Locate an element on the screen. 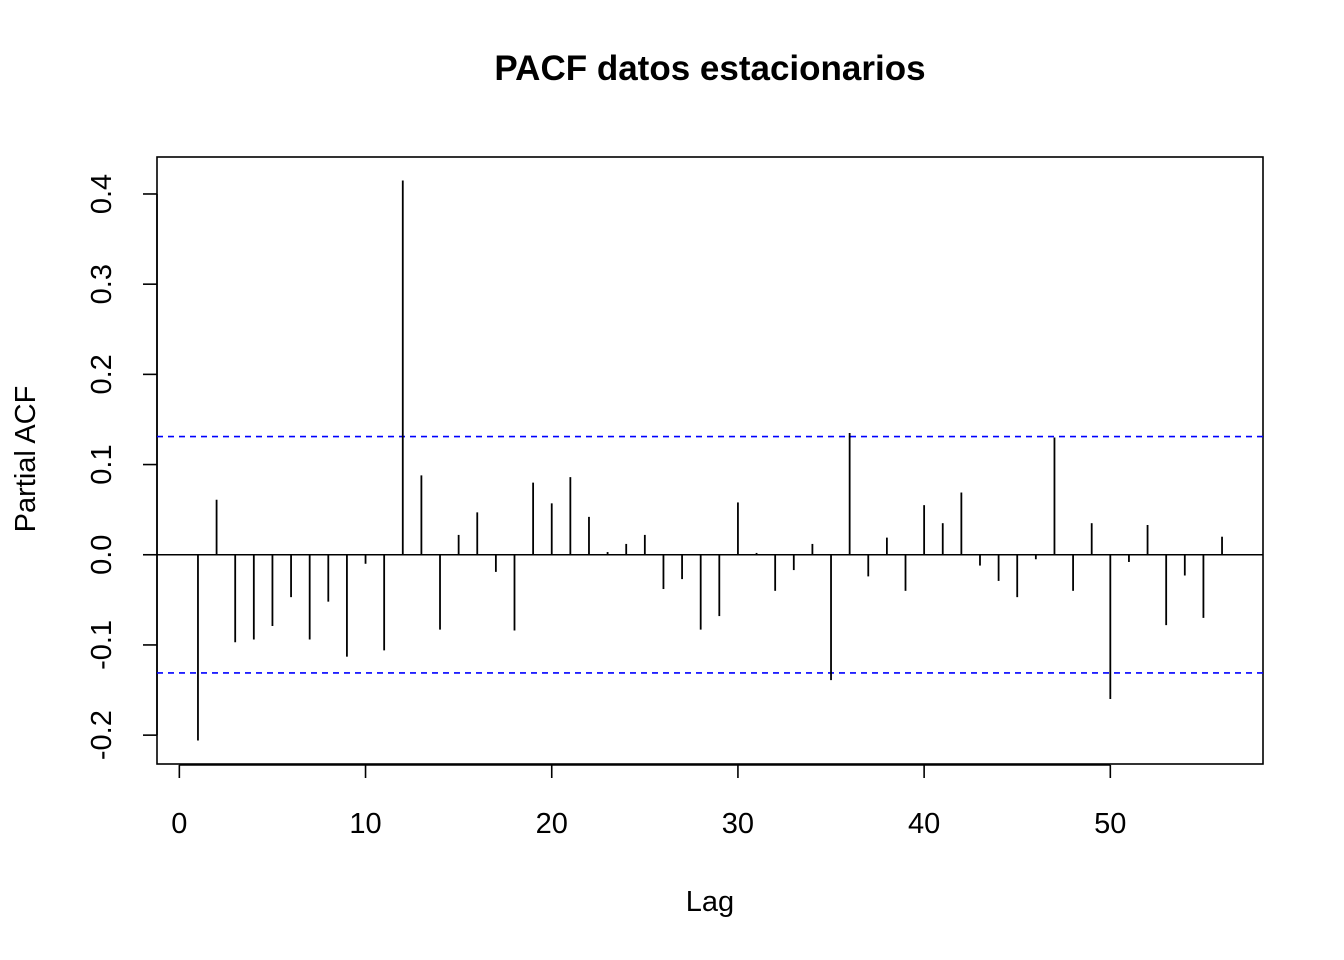 This screenshot has height=960, width=1344. y-axis: -0.2 -0.1 0.0 0.1 0.2 0.3 0.4 is located at coordinates (122, 467).